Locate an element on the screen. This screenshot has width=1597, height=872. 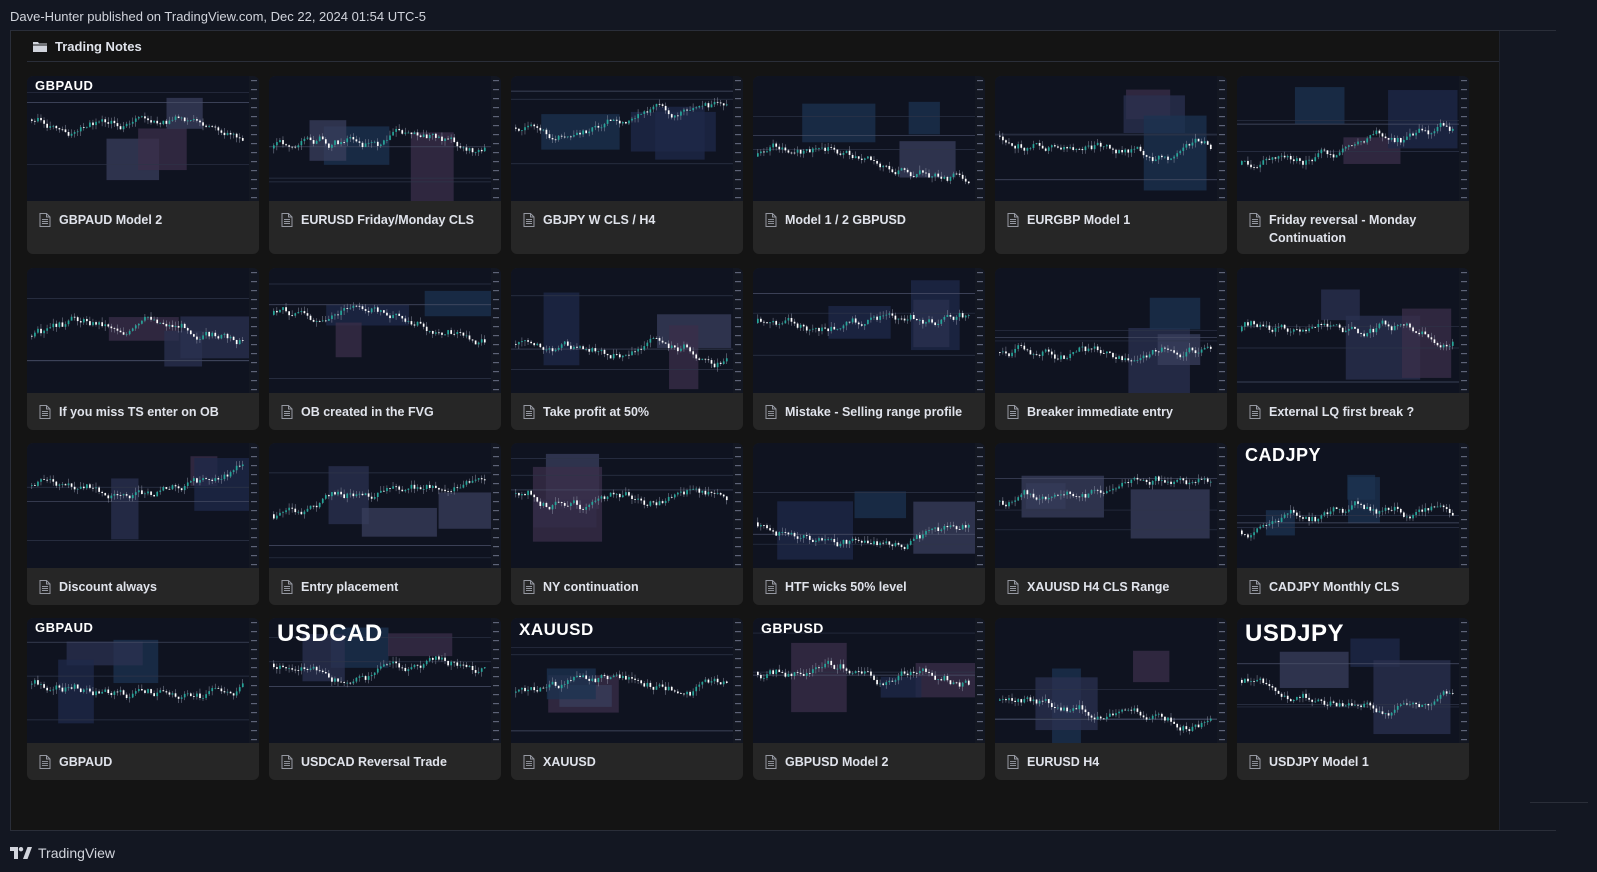
note-title-row: GBPAUD Model 2 is located at coordinates (144, 220).